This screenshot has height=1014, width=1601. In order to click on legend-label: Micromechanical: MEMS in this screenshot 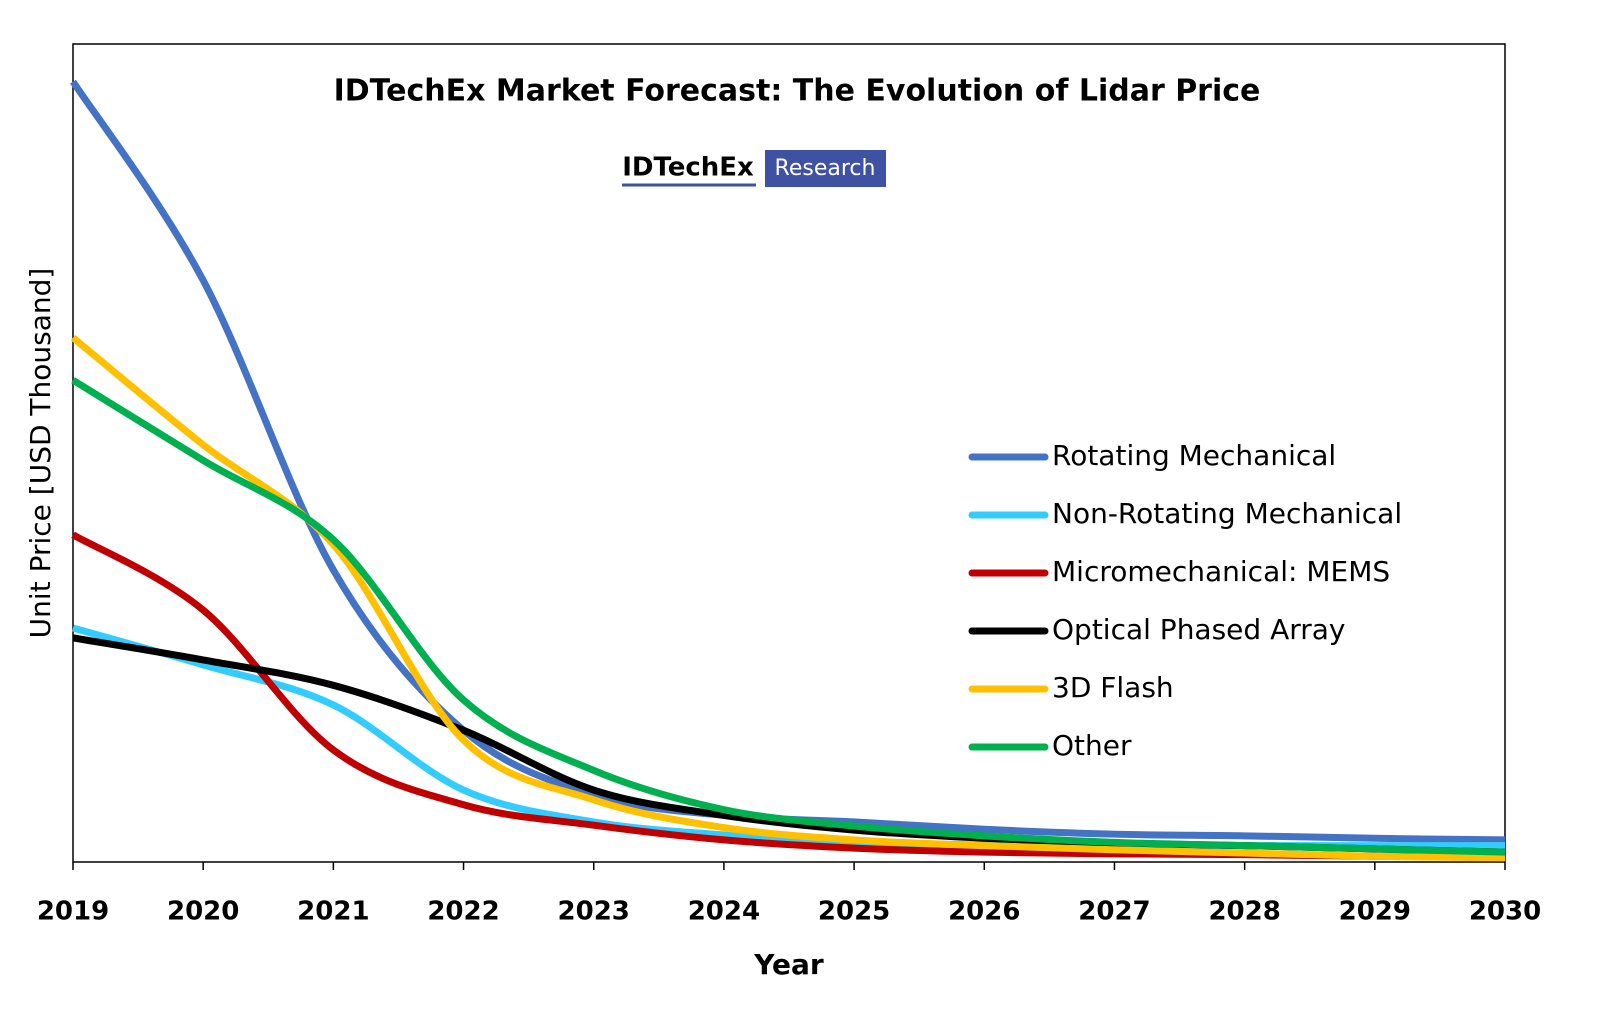, I will do `click(1221, 571)`.